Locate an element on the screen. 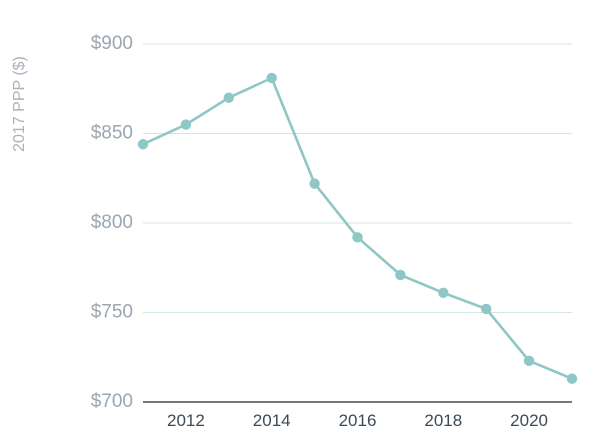 This screenshot has height=443, width=600. data-point-2016 is located at coordinates (357, 237).